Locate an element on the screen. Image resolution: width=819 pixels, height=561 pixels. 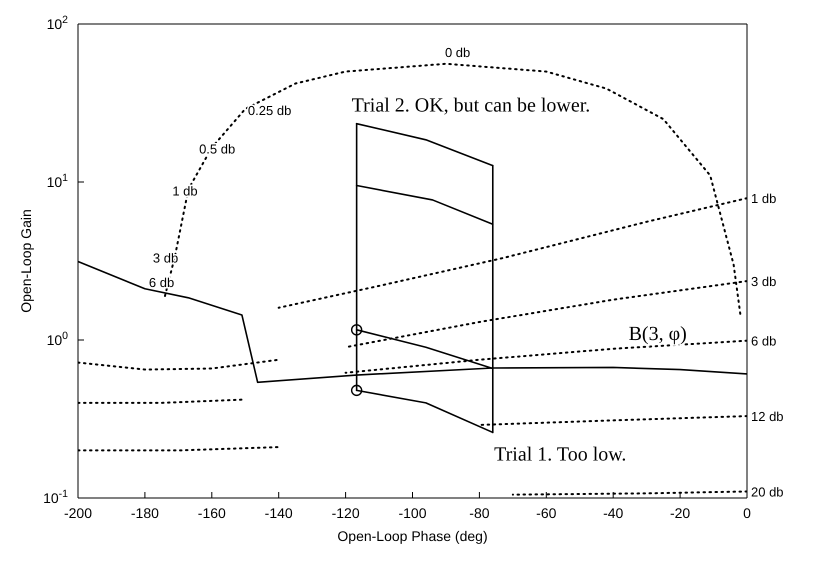
x-tick-label: -140 is located at coordinates (278, 513).